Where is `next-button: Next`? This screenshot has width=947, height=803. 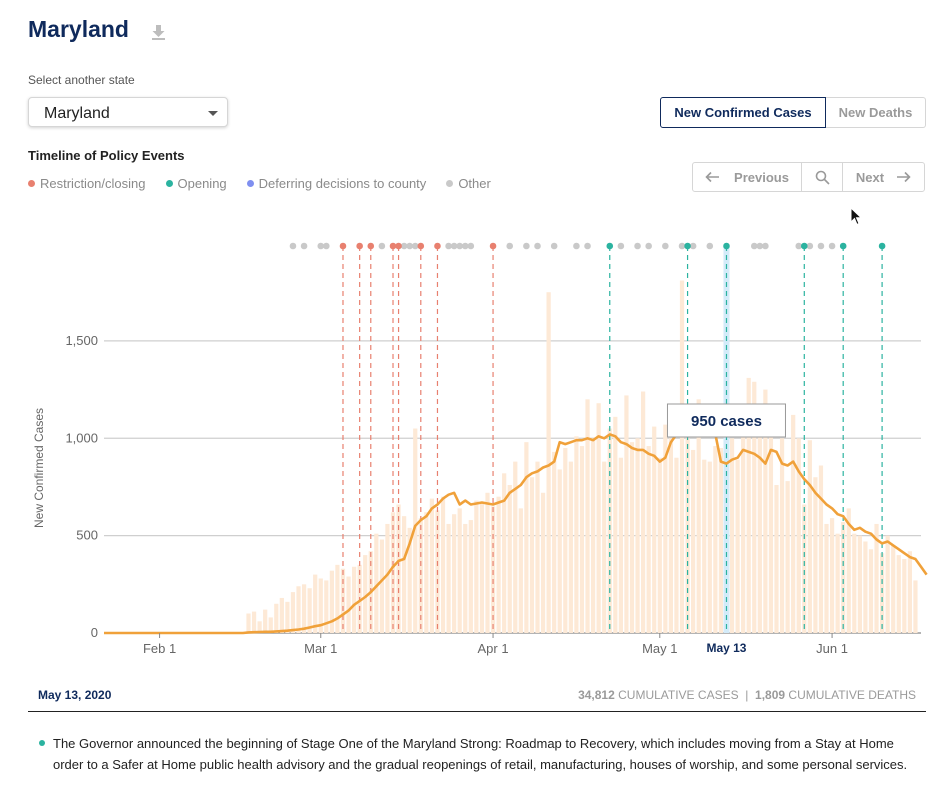
next-button: Next is located at coordinates (883, 177).